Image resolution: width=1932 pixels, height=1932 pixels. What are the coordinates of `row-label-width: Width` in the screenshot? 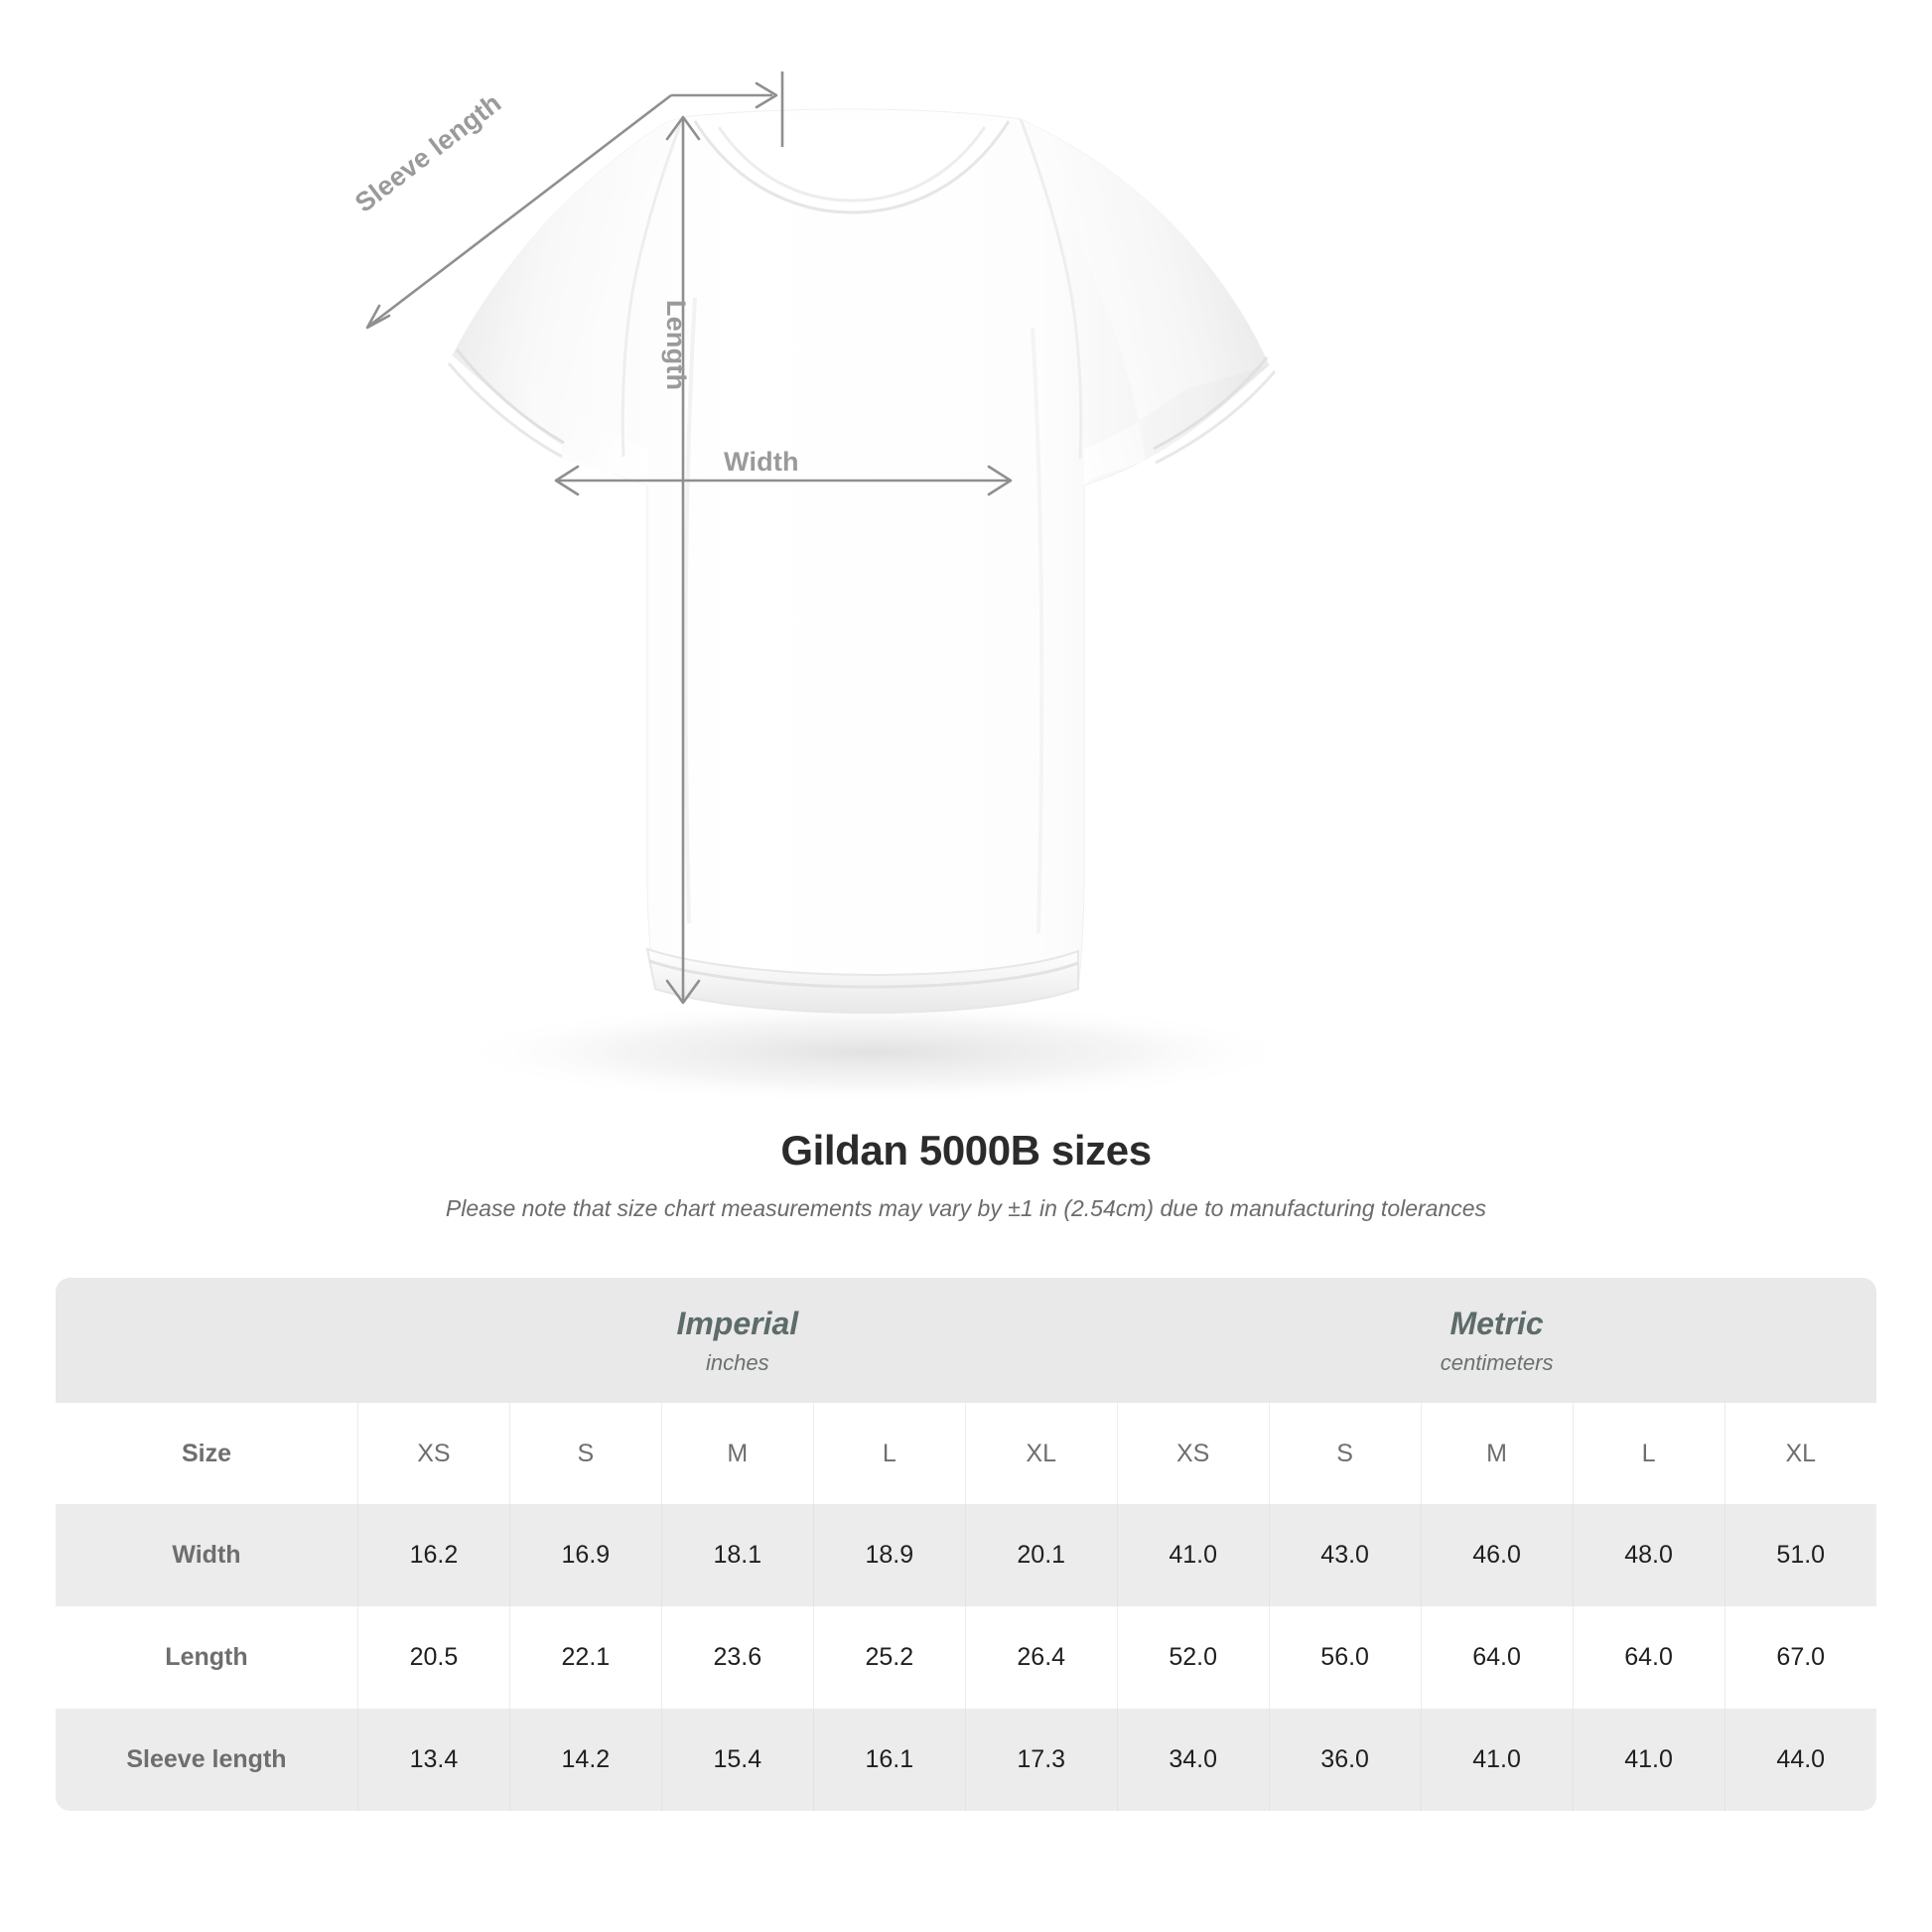 It's located at (207, 1555).